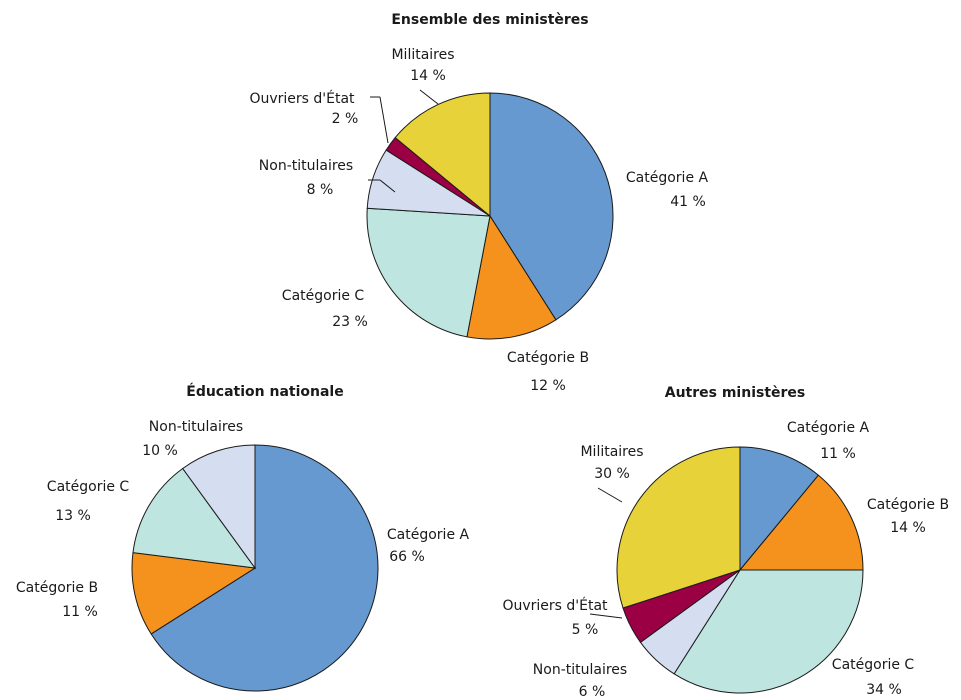  I want to click on slice-value-label: 5 %, so click(585, 630).